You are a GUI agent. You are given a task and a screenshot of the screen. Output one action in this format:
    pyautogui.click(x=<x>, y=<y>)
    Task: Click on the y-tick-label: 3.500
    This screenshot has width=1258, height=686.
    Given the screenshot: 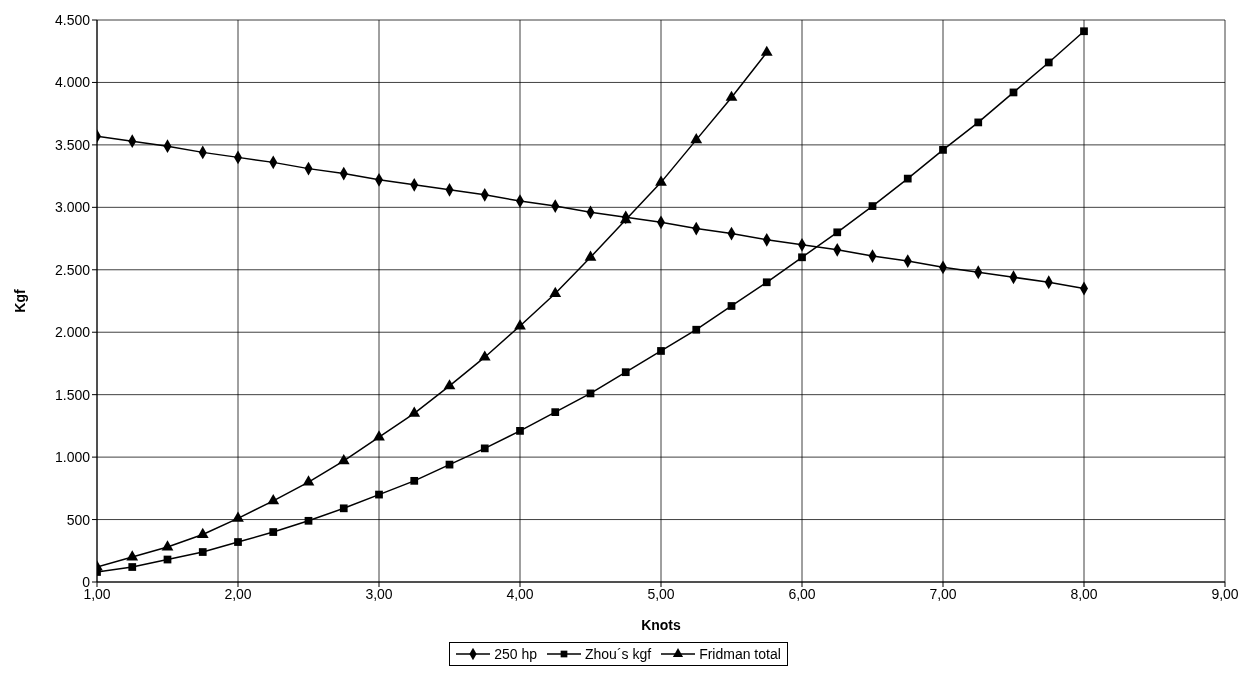 What is the action you would take?
    pyautogui.click(x=72, y=144)
    